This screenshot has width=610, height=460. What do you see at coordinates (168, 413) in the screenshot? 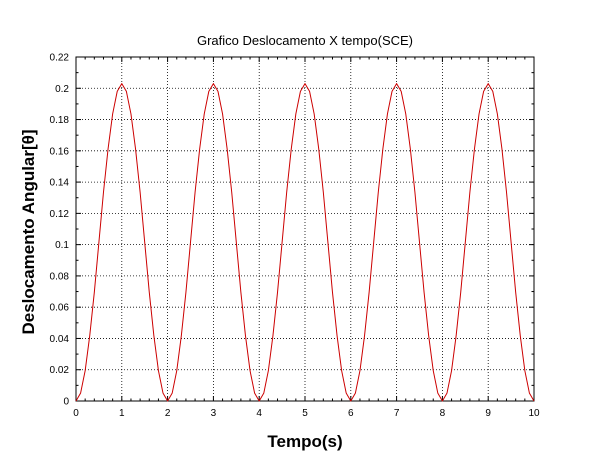
I see `x-tick-label: 2` at bounding box center [168, 413].